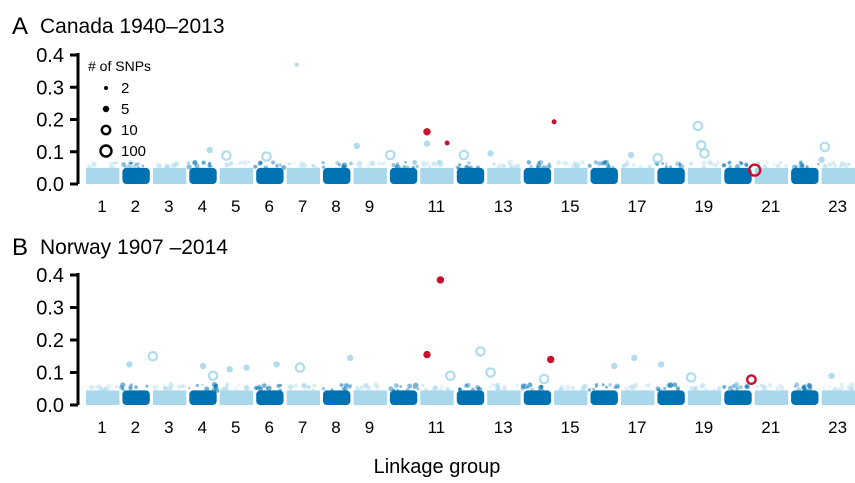  What do you see at coordinates (637, 206) in the screenshot?
I see `x-tick-label: 17` at bounding box center [637, 206].